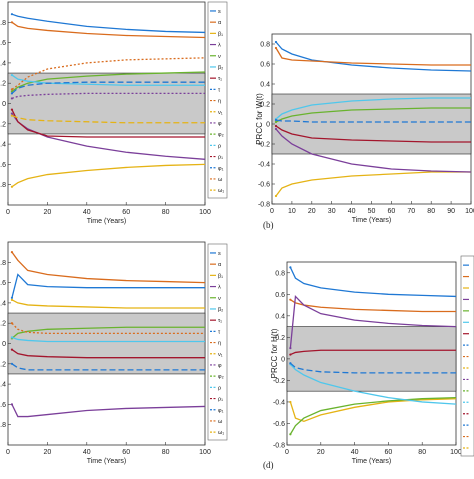 The width and height of the screenshot is (474, 479). What do you see at coordinates (221, 377) in the screenshot?
I see `legend-label: φ₂` at bounding box center [221, 377].